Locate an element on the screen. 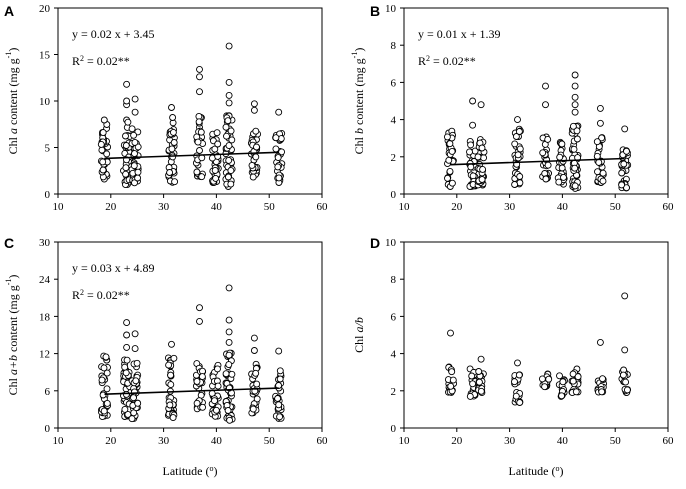 The height and width of the screenshot is (489, 686). x-axis-title-close: ) is located at coordinates (215, 471).